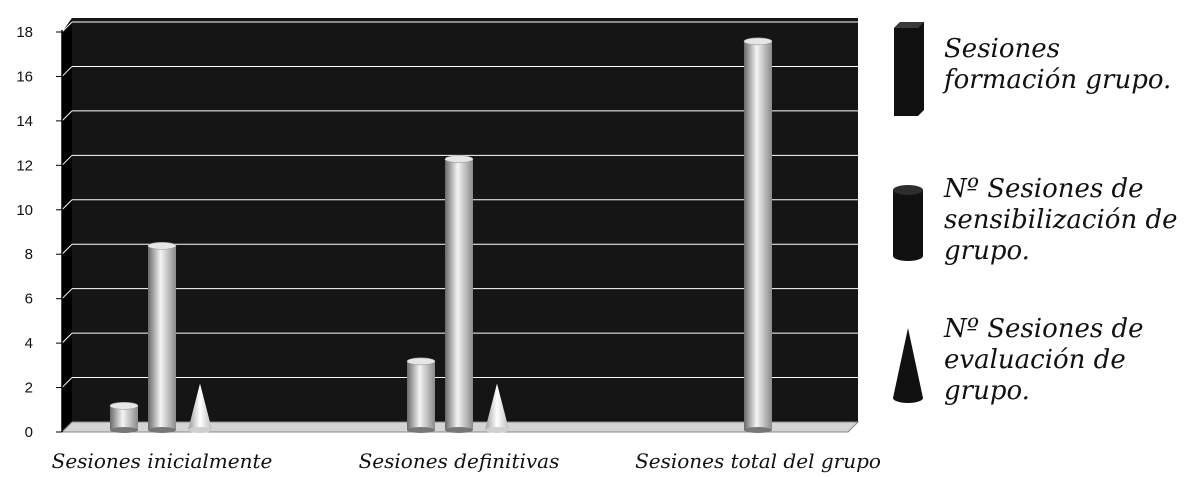  I want to click on y-tick-label: 14, so click(24, 121).